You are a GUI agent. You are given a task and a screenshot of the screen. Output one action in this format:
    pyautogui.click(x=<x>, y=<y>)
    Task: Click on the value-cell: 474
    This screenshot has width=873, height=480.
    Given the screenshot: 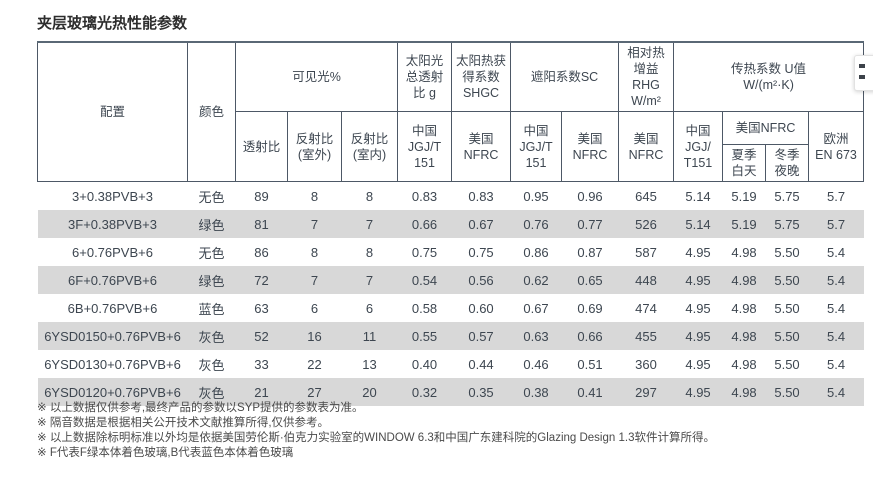 What is the action you would take?
    pyautogui.click(x=646, y=308)
    